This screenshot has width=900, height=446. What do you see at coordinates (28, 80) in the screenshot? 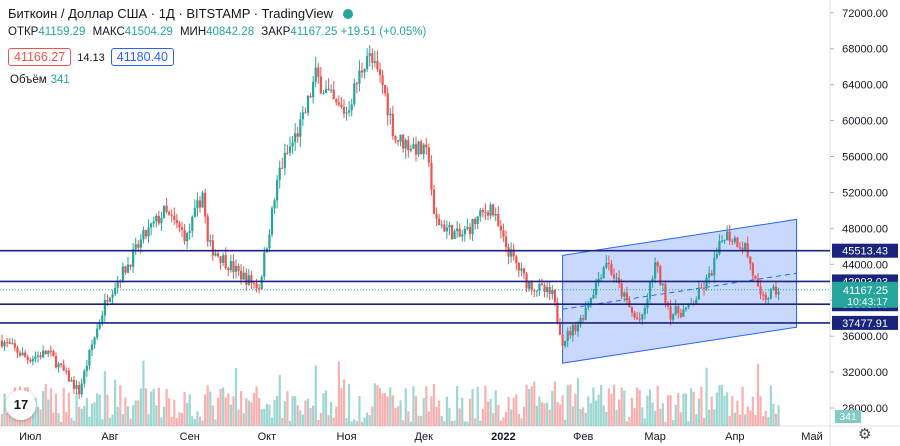
I see `volume-label: Объём` at bounding box center [28, 80].